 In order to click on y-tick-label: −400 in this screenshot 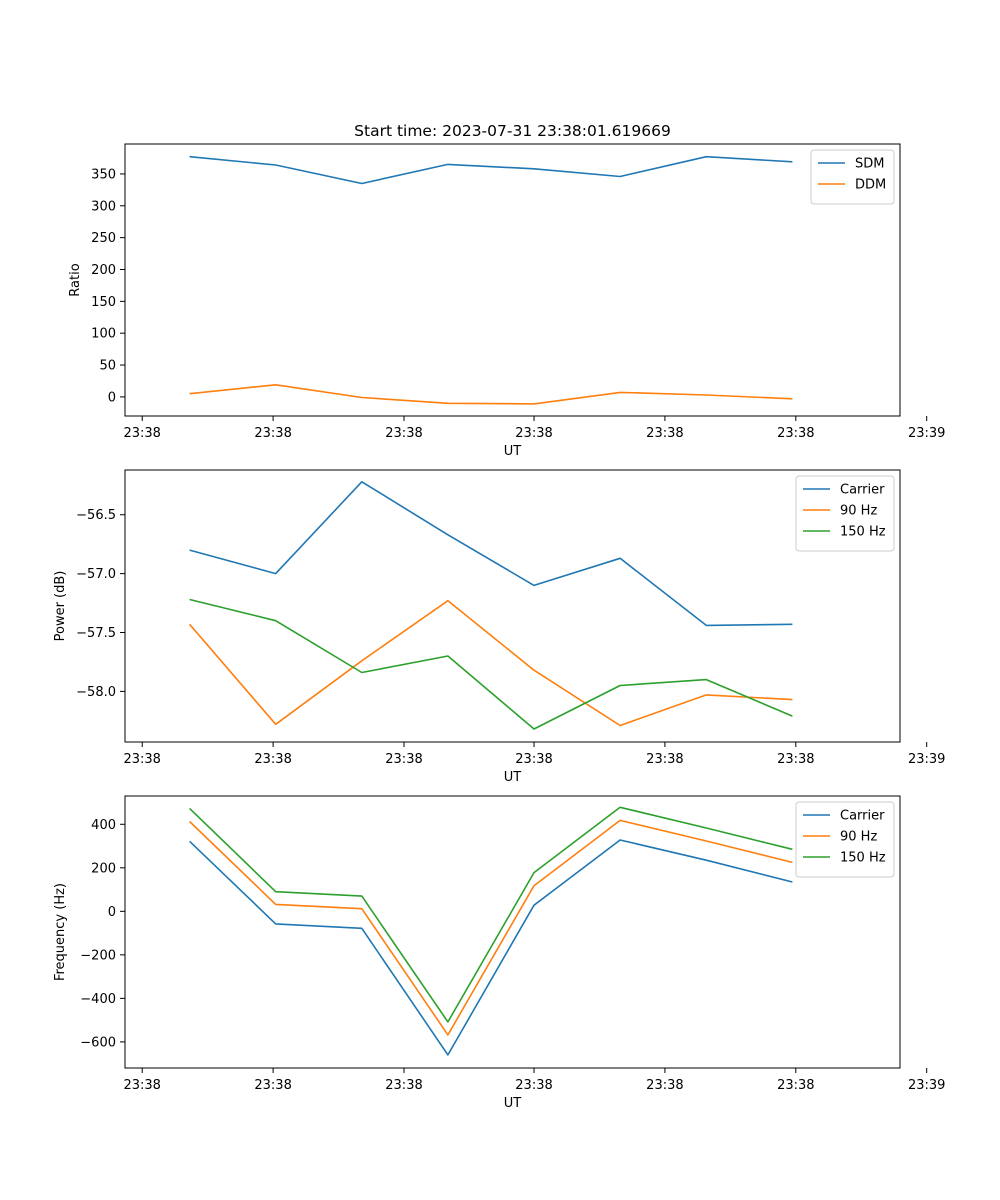, I will do `click(98, 999)`.